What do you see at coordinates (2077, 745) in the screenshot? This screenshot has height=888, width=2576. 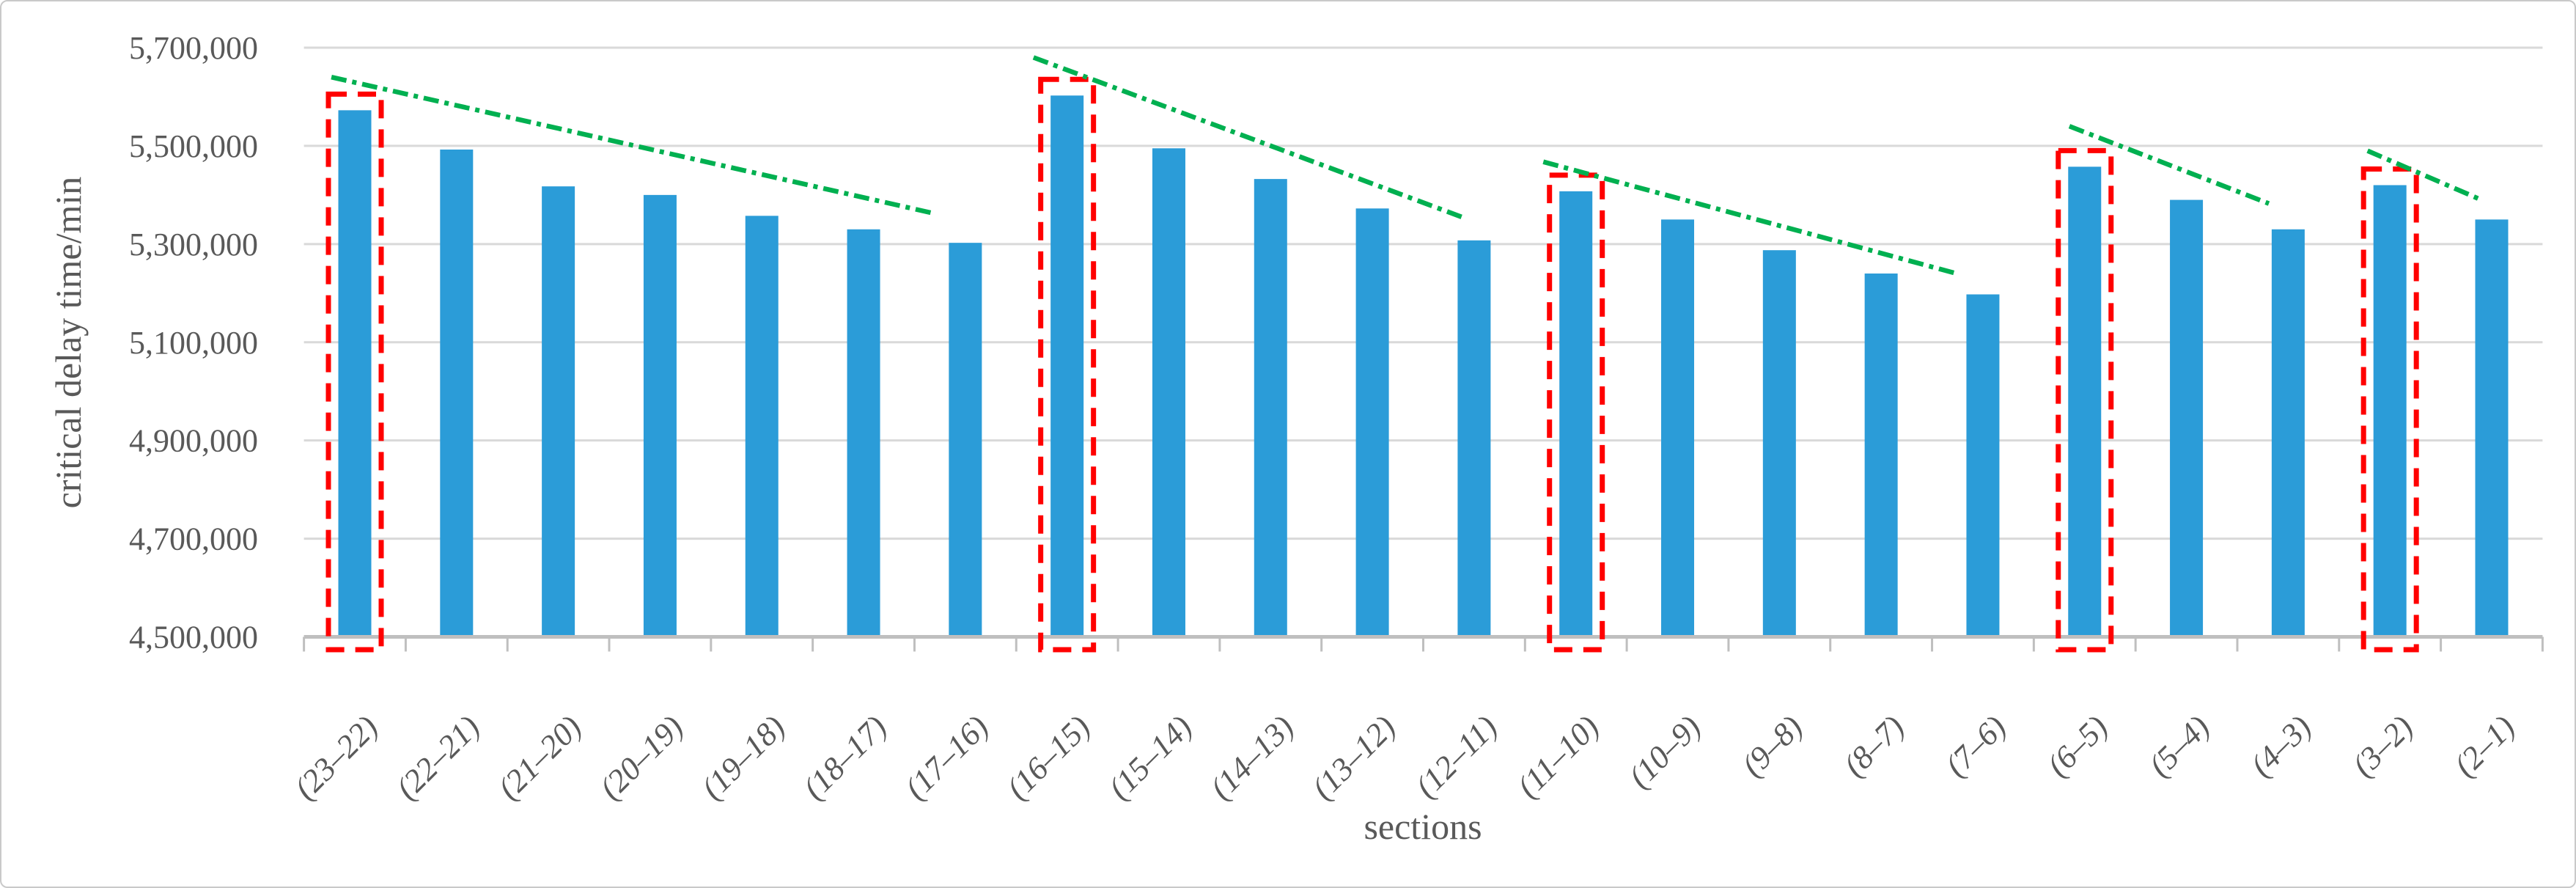 I see `x-tick-label: (6–5)` at bounding box center [2077, 745].